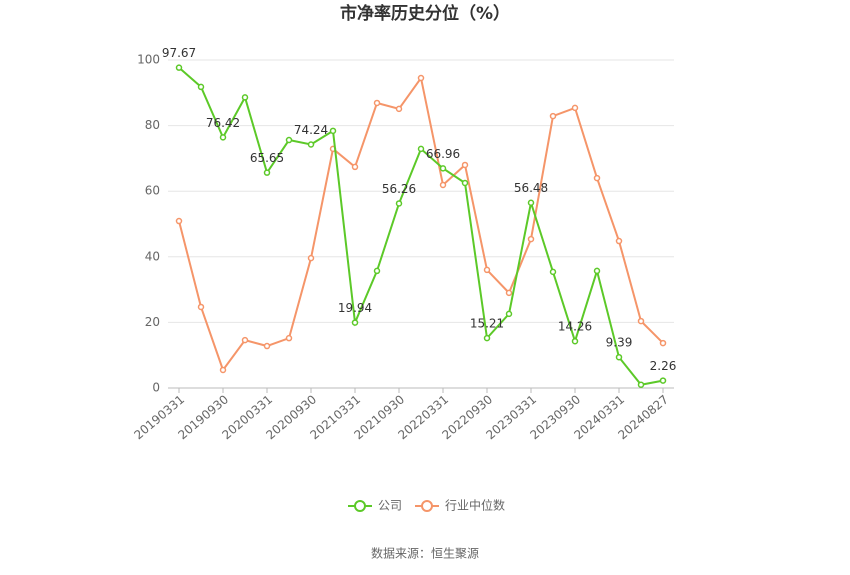 The width and height of the screenshot is (850, 575). I want to click on chart-title: 市净率历史分位（%）, so click(425, 13).